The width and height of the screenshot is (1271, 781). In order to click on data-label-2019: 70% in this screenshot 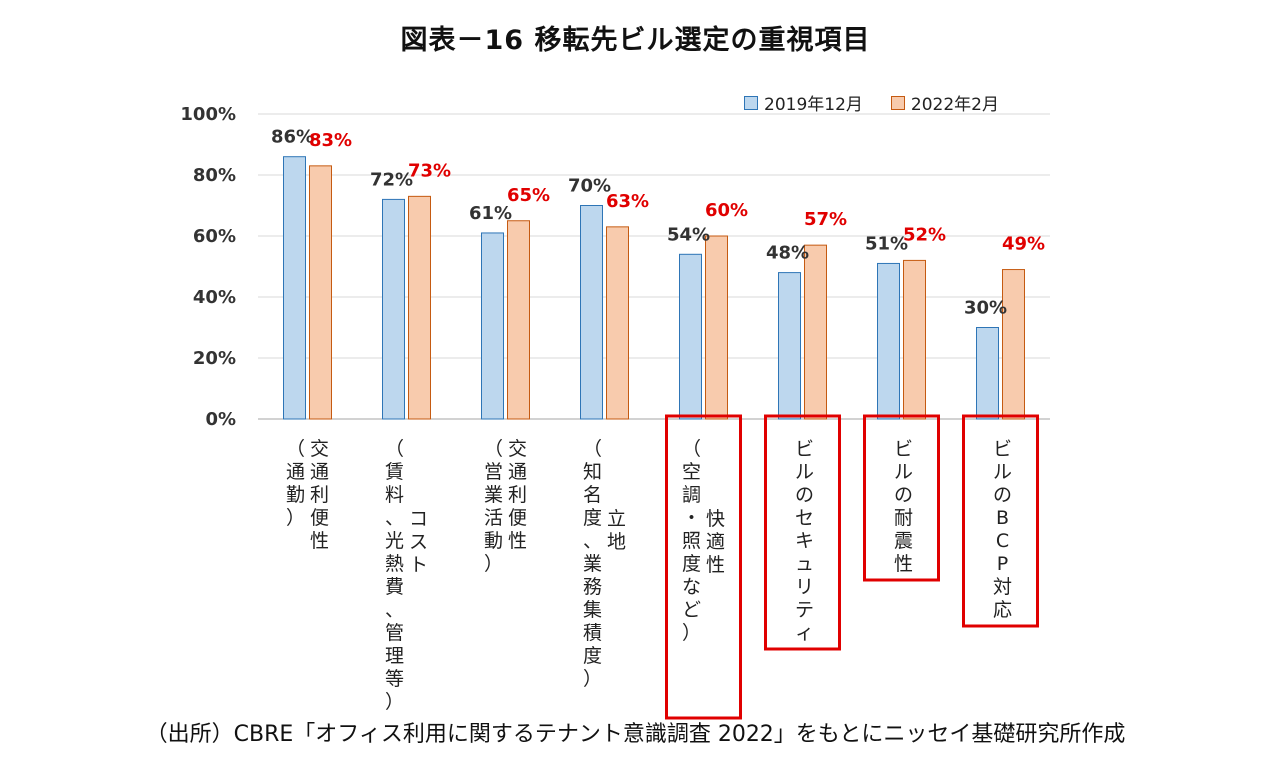, I will do `click(589, 186)`.